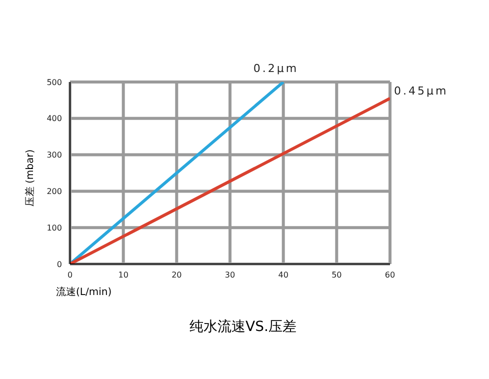 The width and height of the screenshot is (489, 379). Describe the element at coordinates (177, 275) in the screenshot. I see `x-tick-label: 20` at that location.